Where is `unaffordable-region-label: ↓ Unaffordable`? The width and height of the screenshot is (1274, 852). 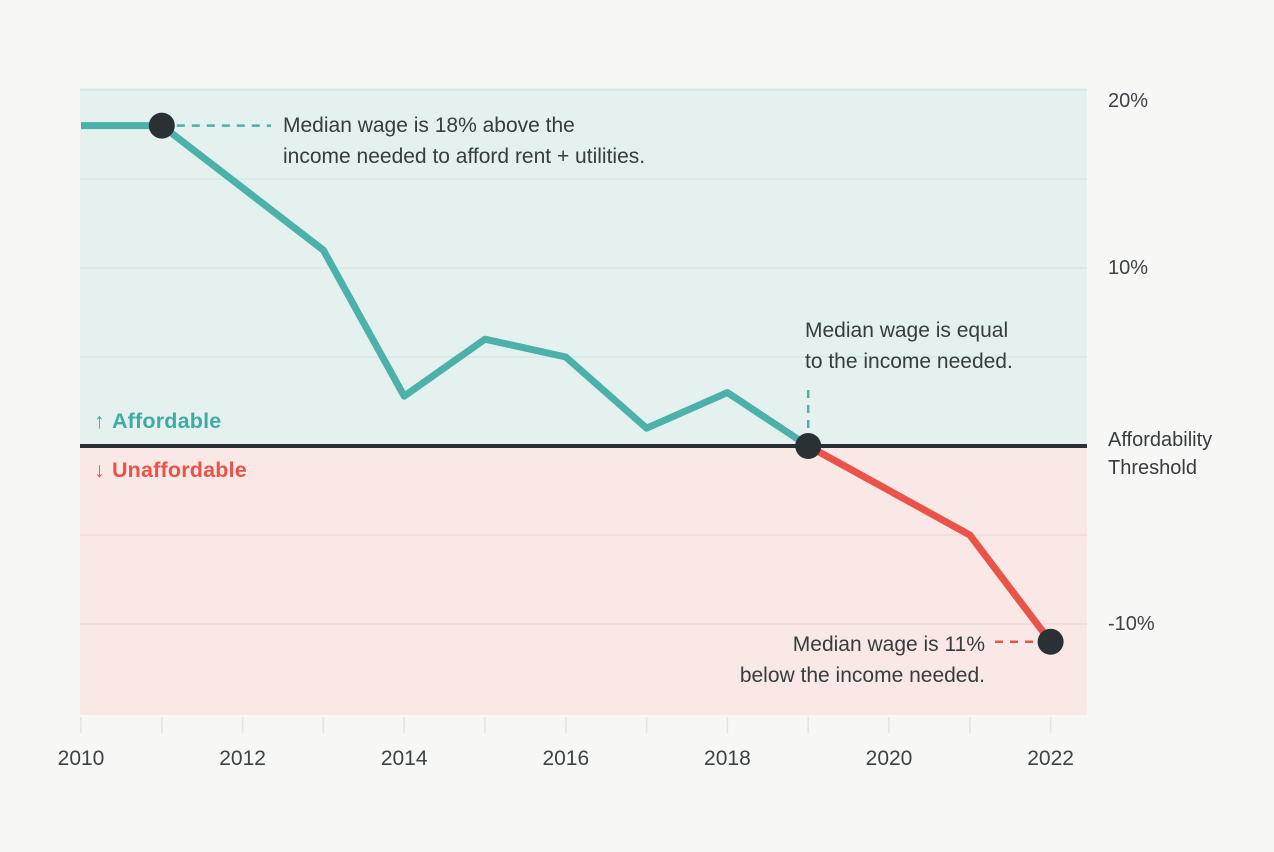 unaffordable-region-label: ↓ Unaffordable is located at coordinates (170, 470).